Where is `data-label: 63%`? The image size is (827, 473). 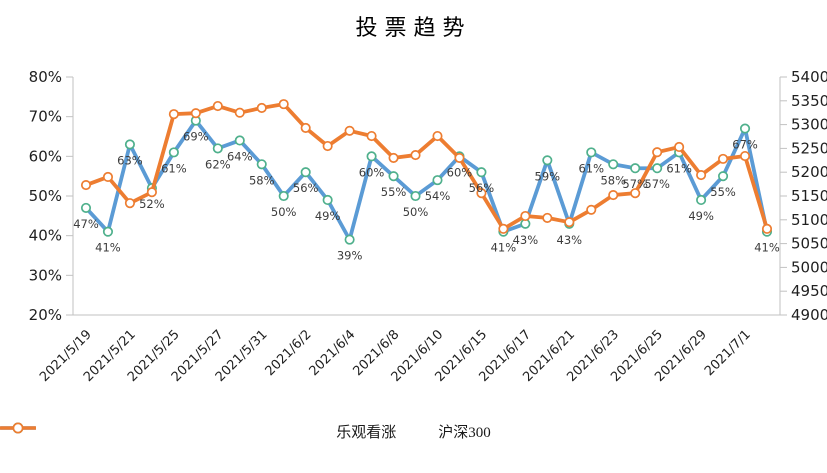 data-label: 63% is located at coordinates (130, 160).